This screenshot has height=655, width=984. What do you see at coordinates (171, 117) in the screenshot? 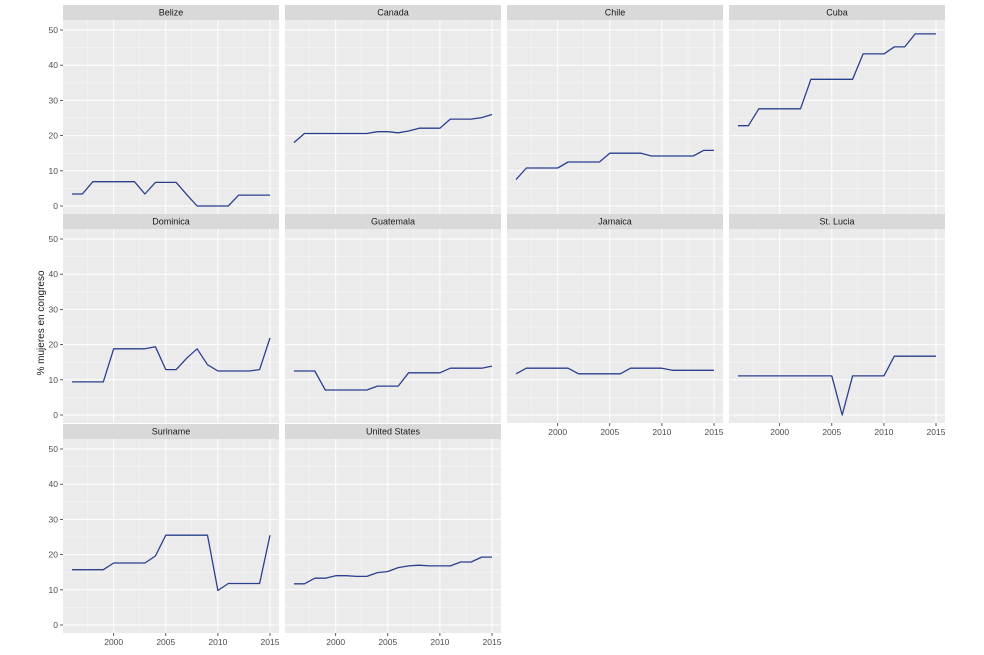
I see `panel-background-belize` at bounding box center [171, 117].